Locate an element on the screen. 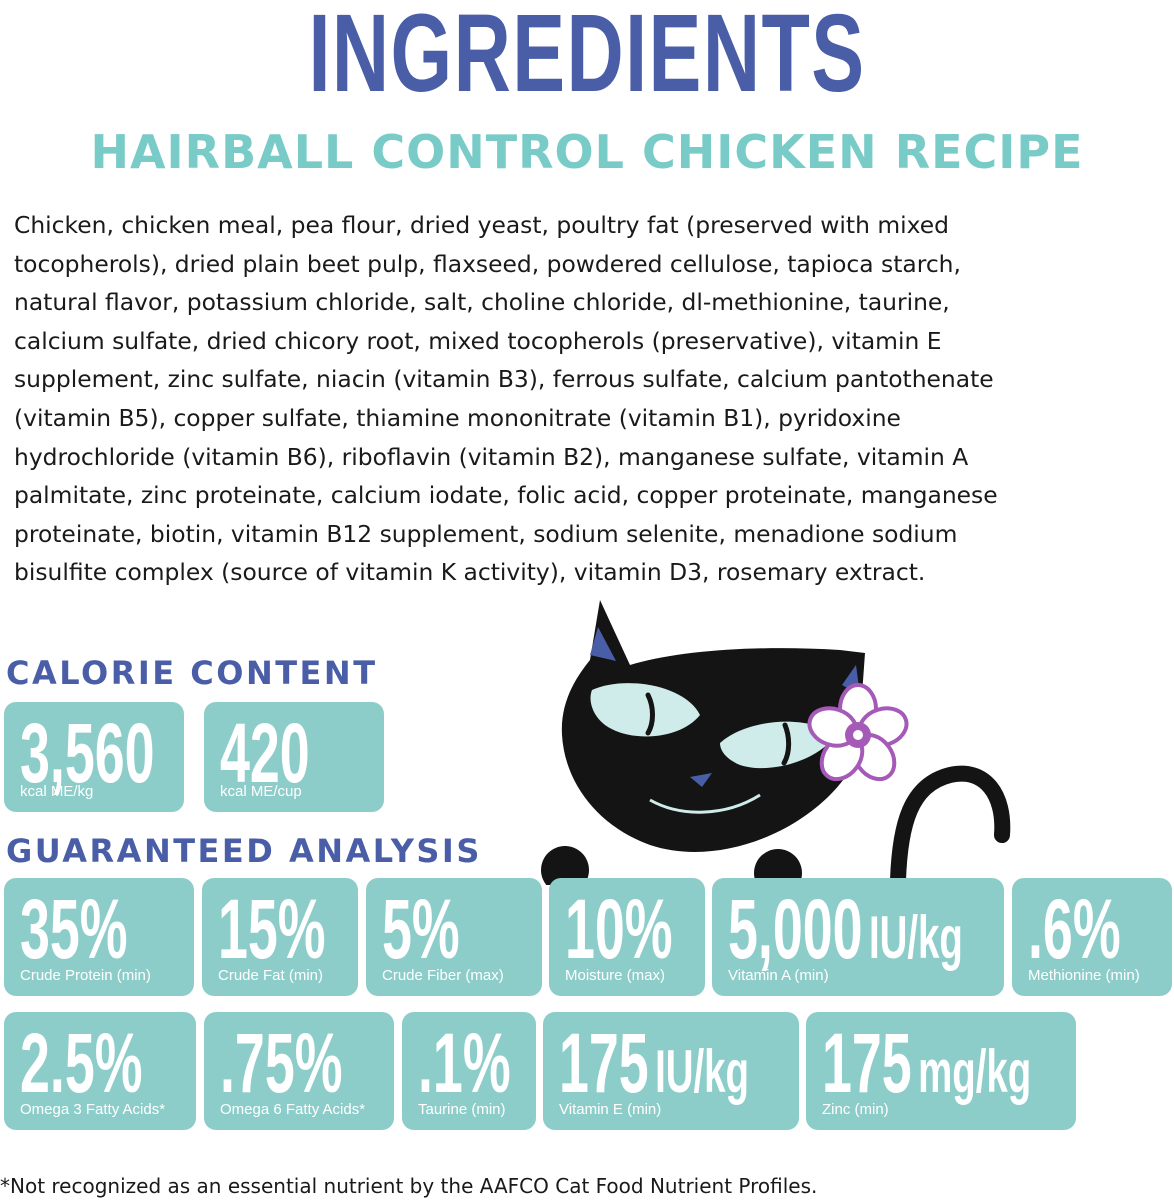  analysis-tile: 175 IU/kg Vitamin E (min) is located at coordinates (671, 1071).